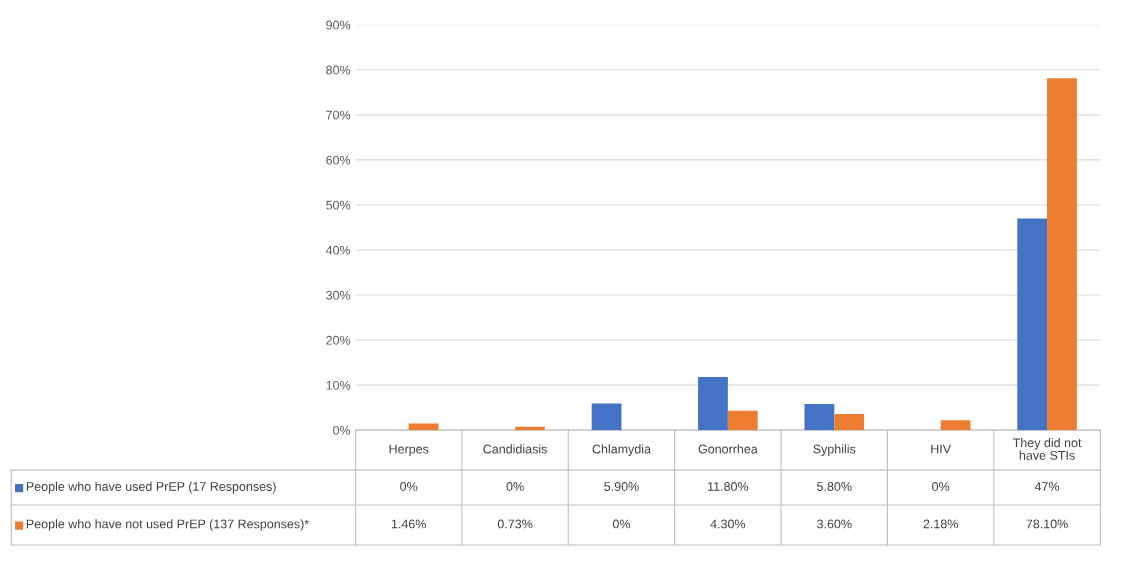  Describe the element at coordinates (1047, 449) in the screenshot. I see `x-tick-label: They did not have STIs` at that location.